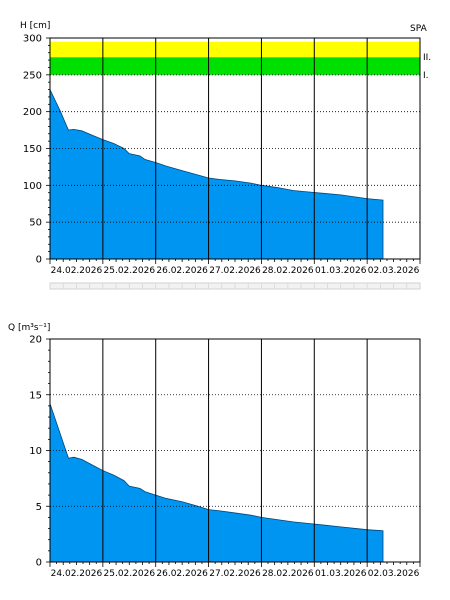  I want to click on top-y-tick-label-0: 0, so click(39, 260).